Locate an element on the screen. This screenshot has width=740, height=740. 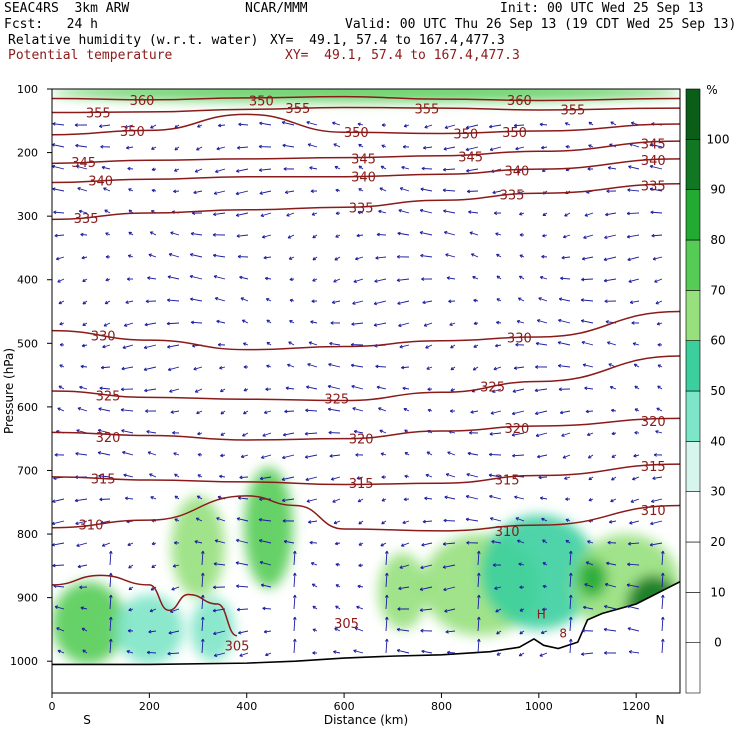
colorbar: 0 10 20 30 40 50 60 70 80 90 100% is located at coordinates (707, 388).